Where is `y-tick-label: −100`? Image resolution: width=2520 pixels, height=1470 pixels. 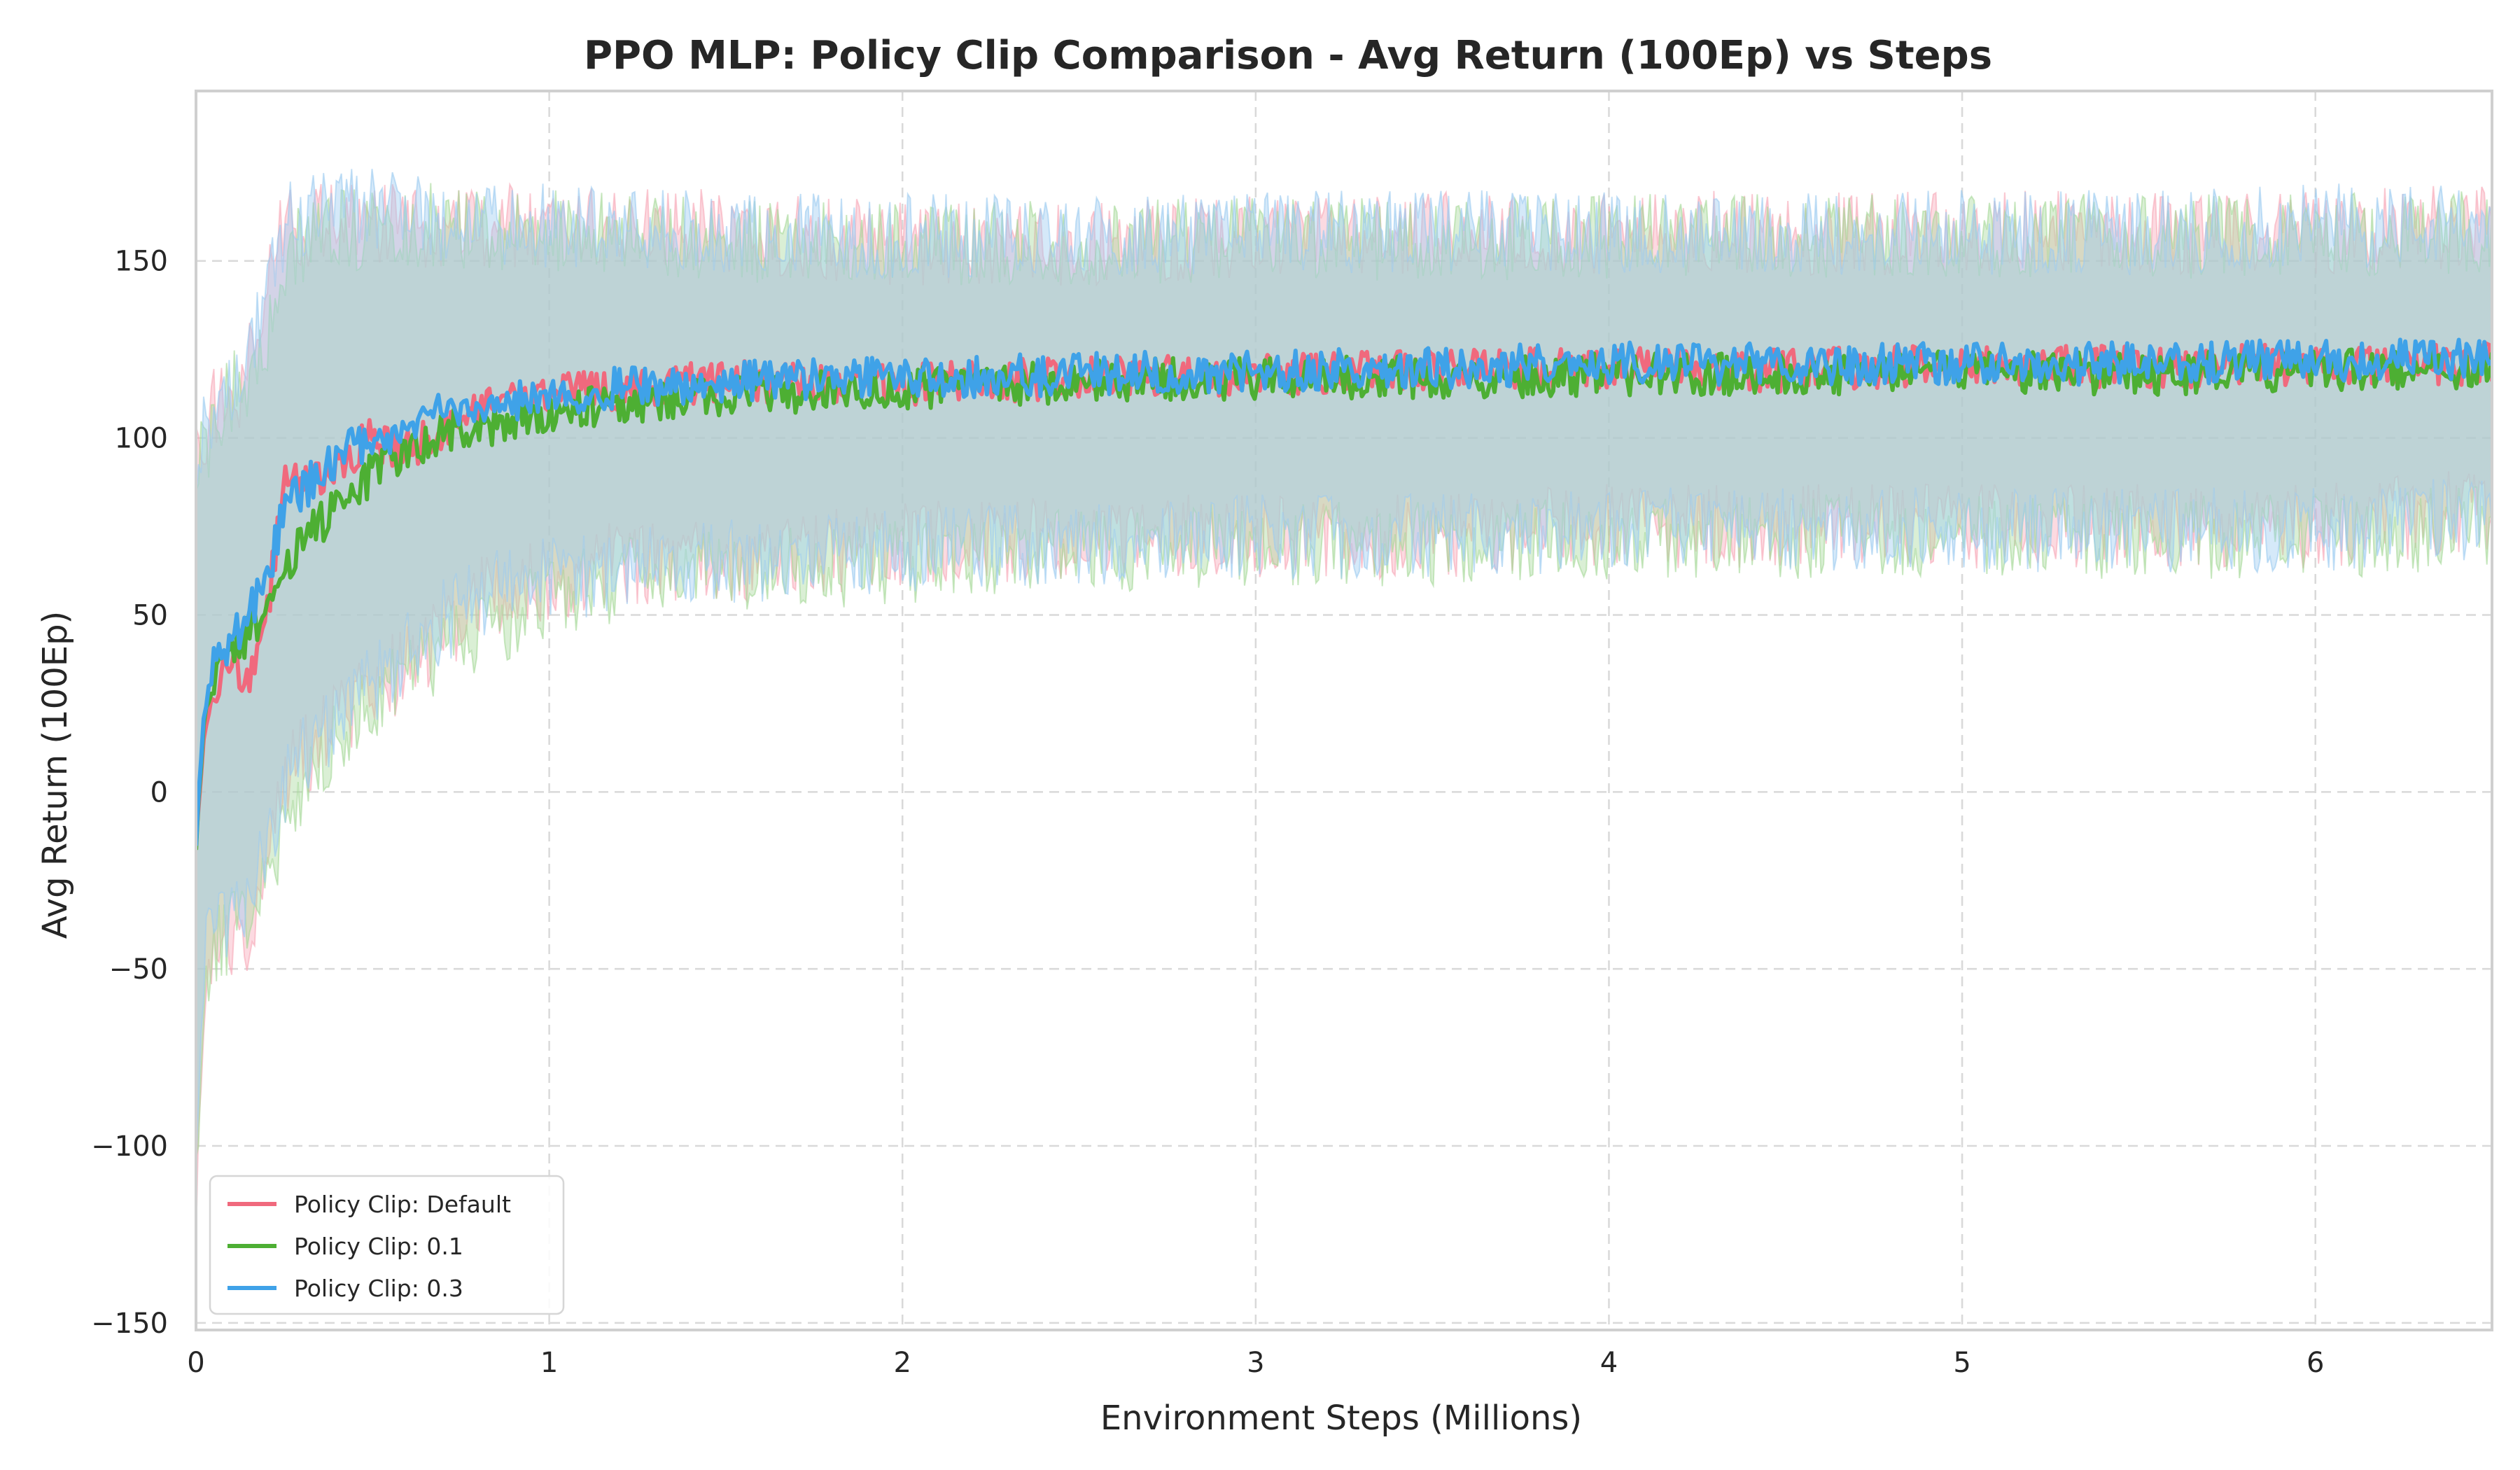 y-tick-label: −100 is located at coordinates (129, 1146).